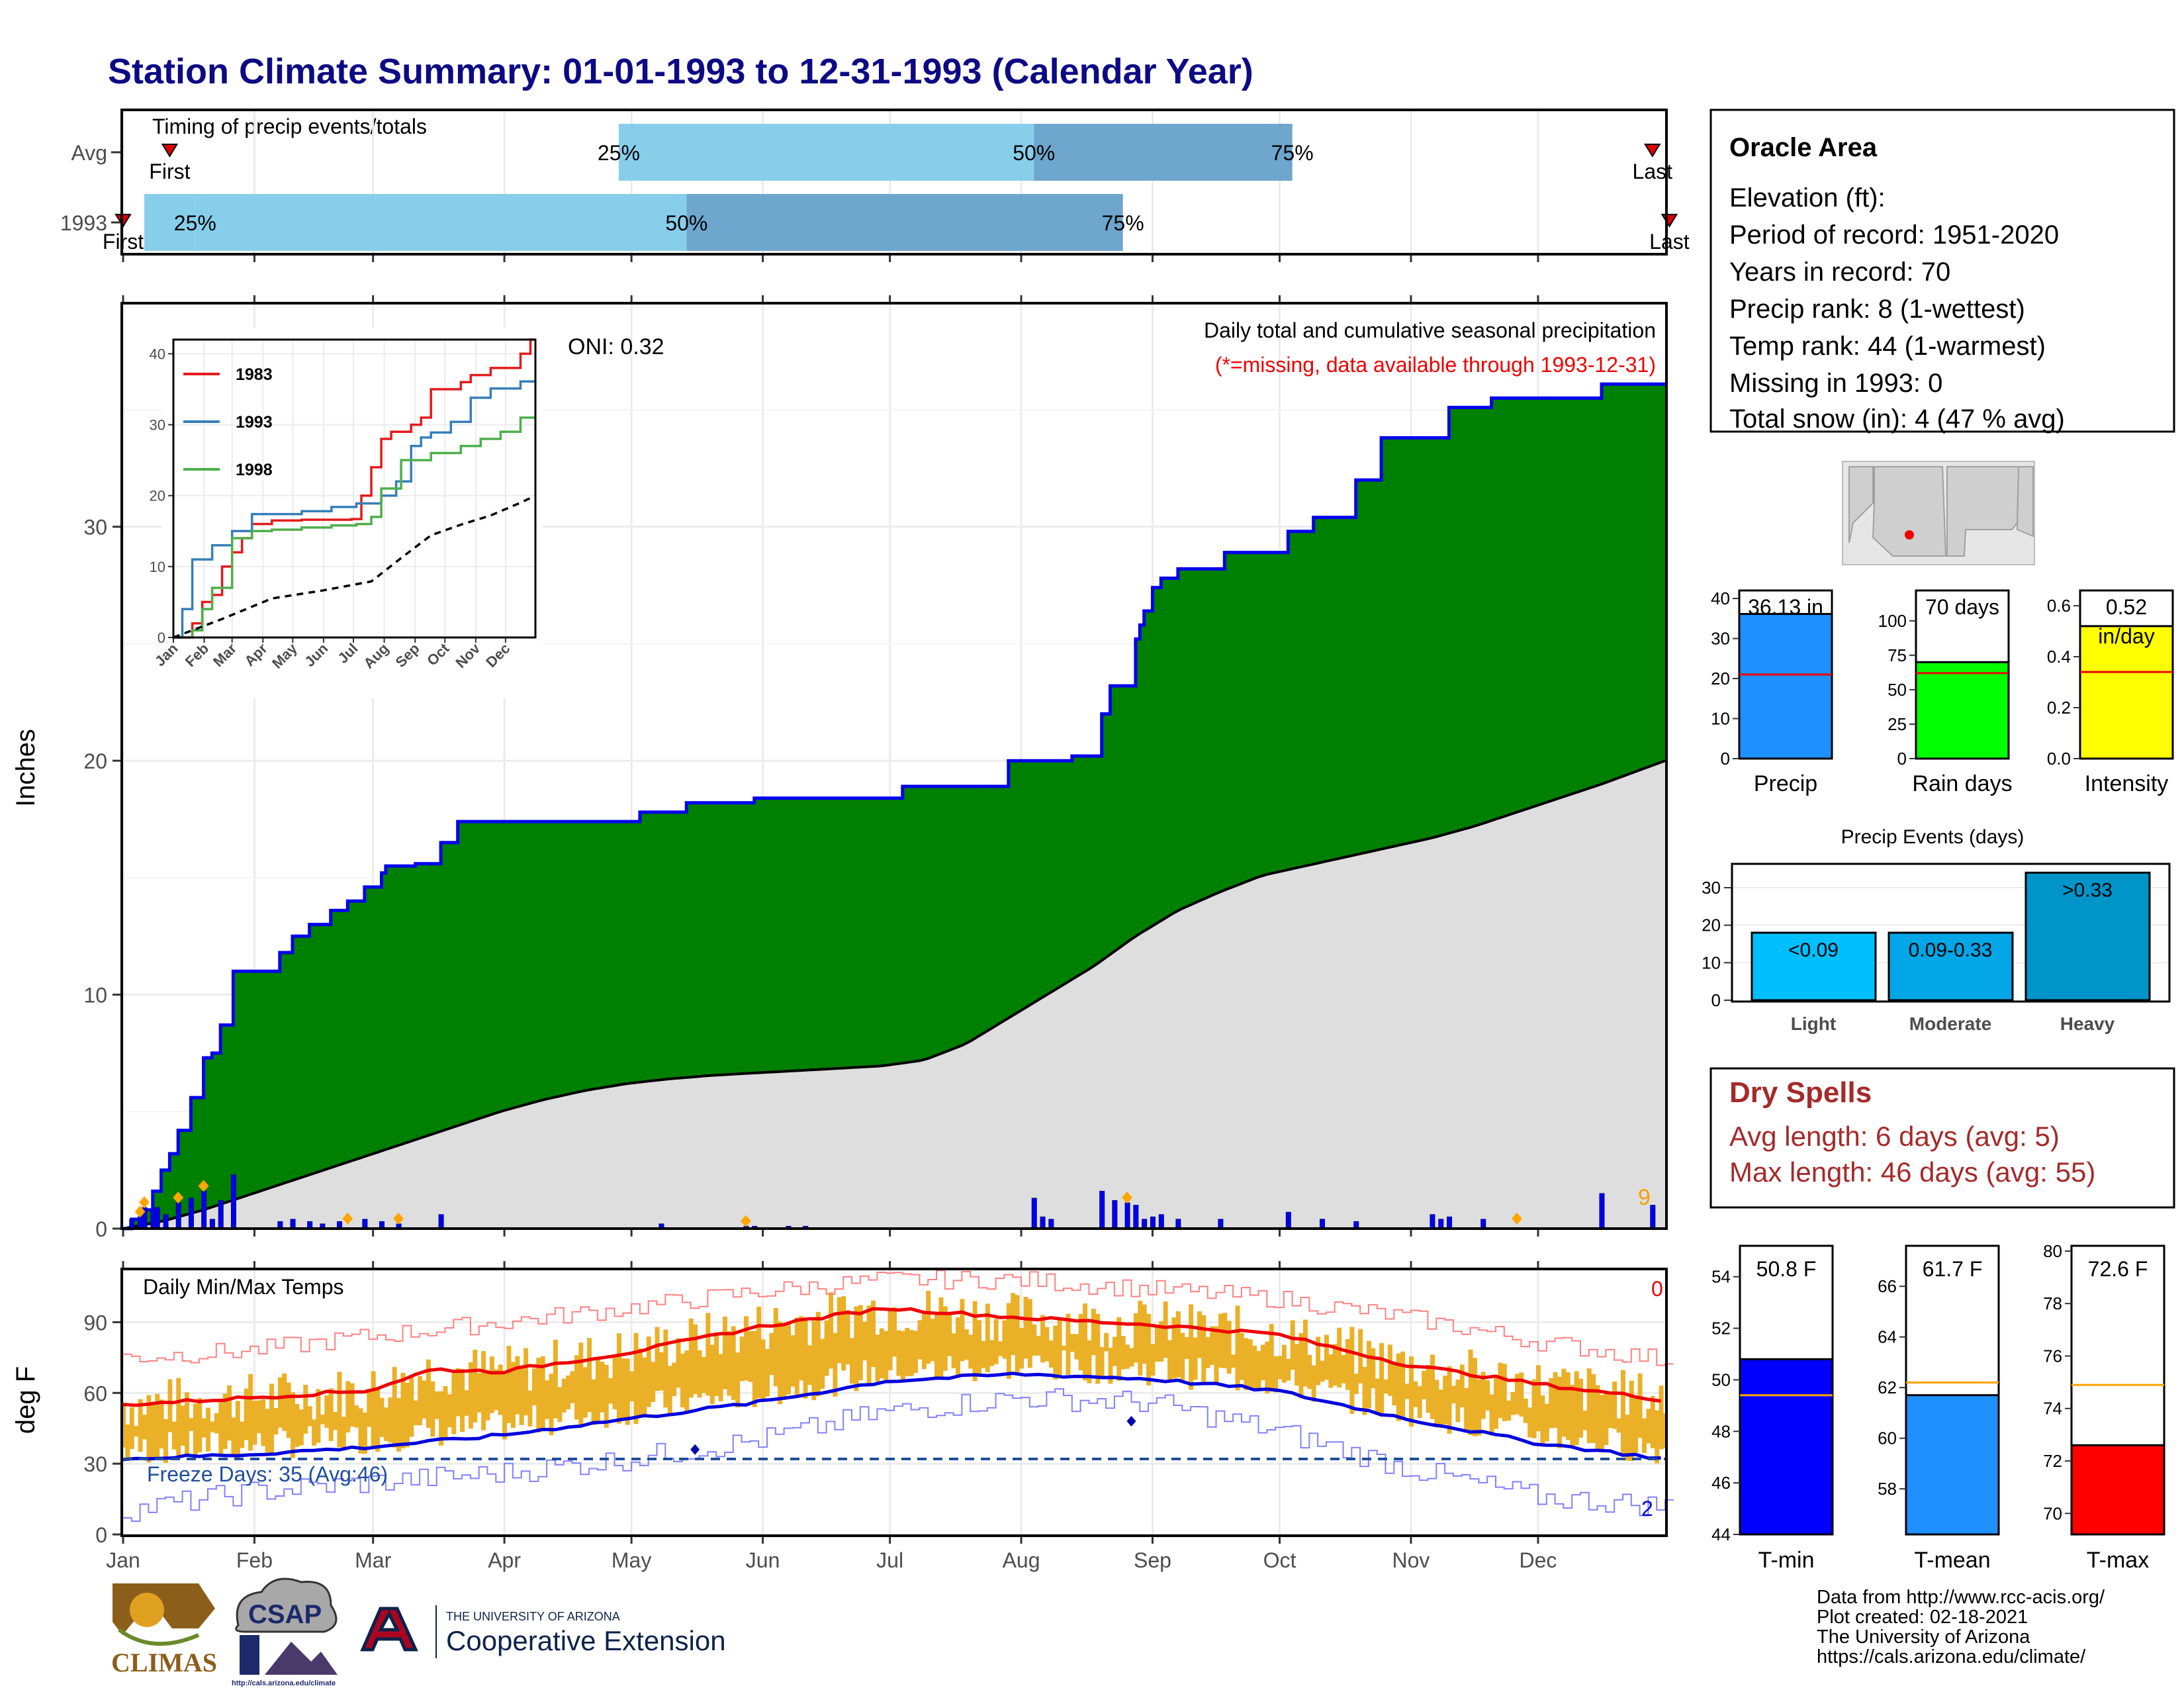 Image resolution: width=2184 pixels, height=1688 pixels. What do you see at coordinates (1951, 950) in the screenshot?
I see `precip-event-bar-label: 0.09-0.33` at bounding box center [1951, 950].